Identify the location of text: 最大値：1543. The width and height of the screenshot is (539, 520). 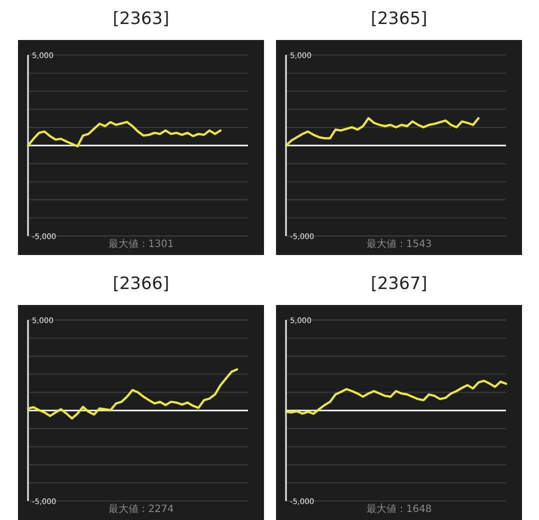
(399, 244).